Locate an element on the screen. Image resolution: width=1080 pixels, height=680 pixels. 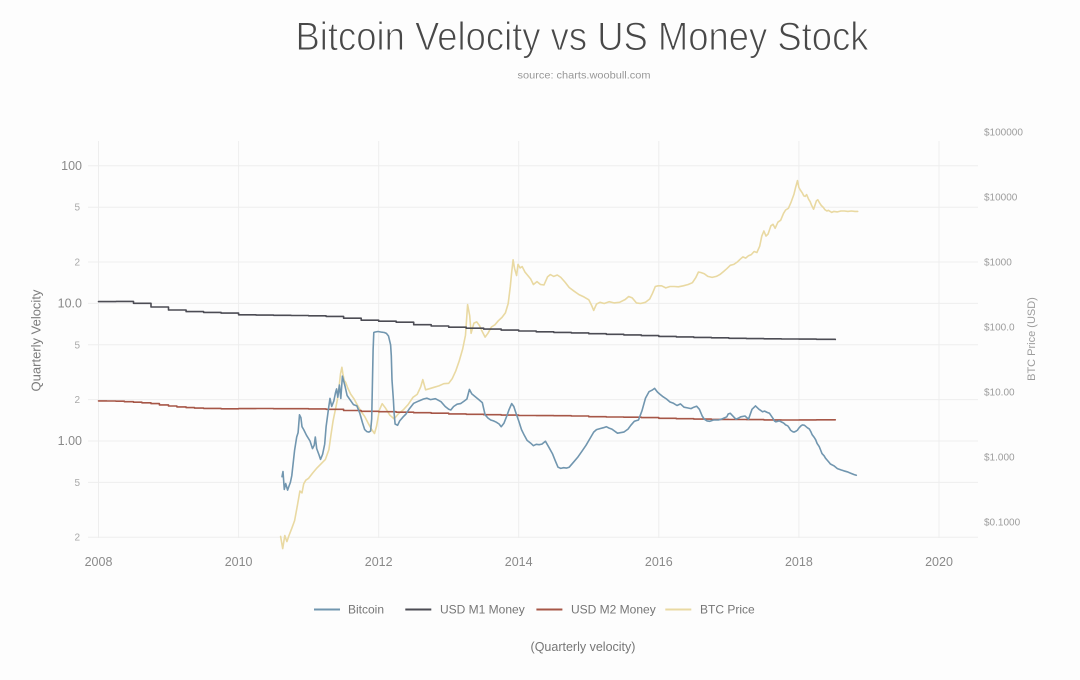
svg-text:Bitcoin Velocity vs US Money S: Bitcoin Velocity vs US Money Stock is located at coordinates (582, 37).